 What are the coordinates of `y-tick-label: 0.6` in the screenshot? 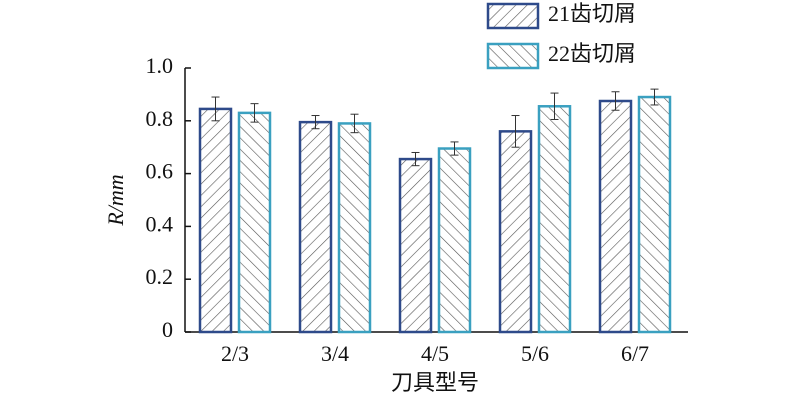 It's located at (160, 171).